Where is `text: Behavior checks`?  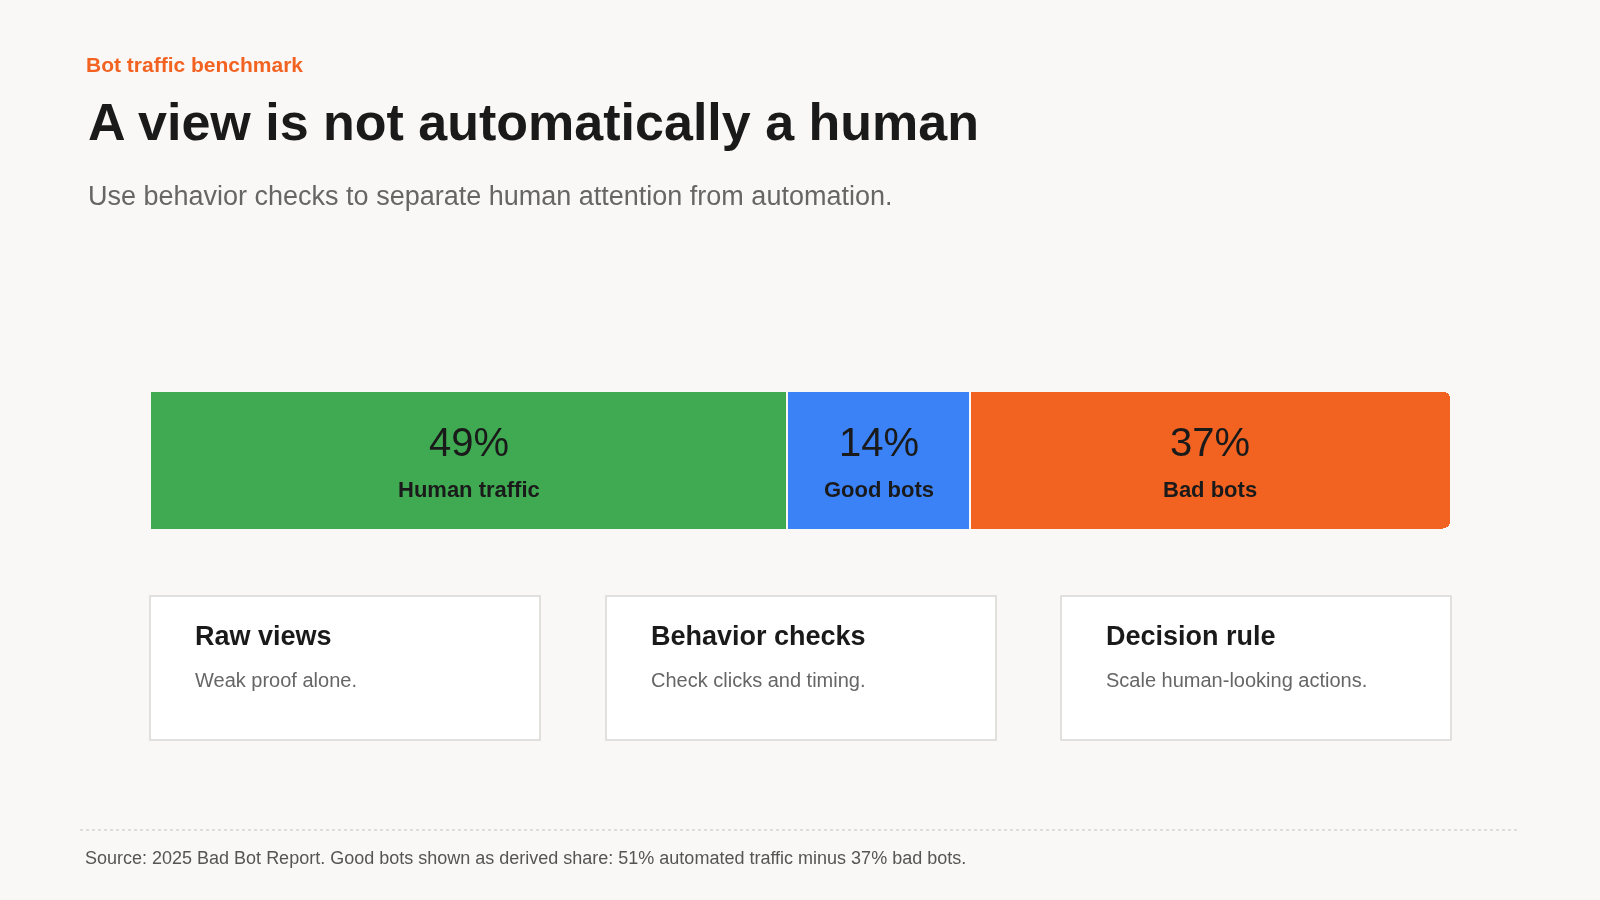
text: Behavior checks is located at coordinates (758, 636).